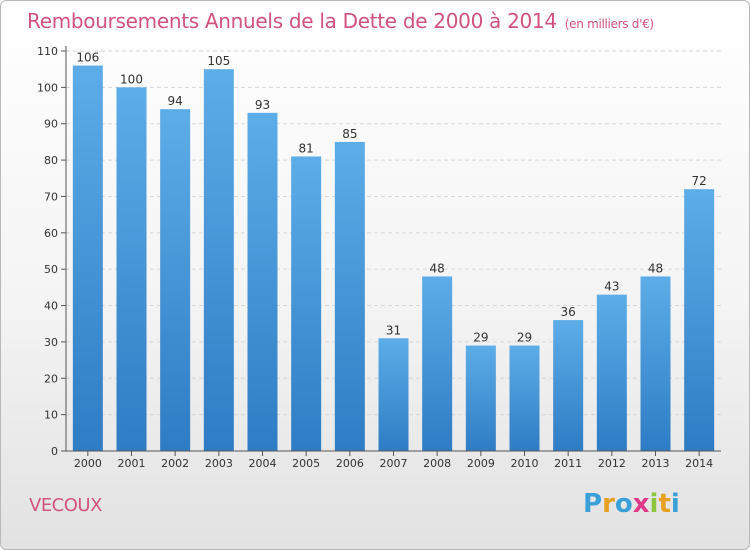  What do you see at coordinates (51, 415) in the screenshot?
I see `y-tick-label: 10` at bounding box center [51, 415].